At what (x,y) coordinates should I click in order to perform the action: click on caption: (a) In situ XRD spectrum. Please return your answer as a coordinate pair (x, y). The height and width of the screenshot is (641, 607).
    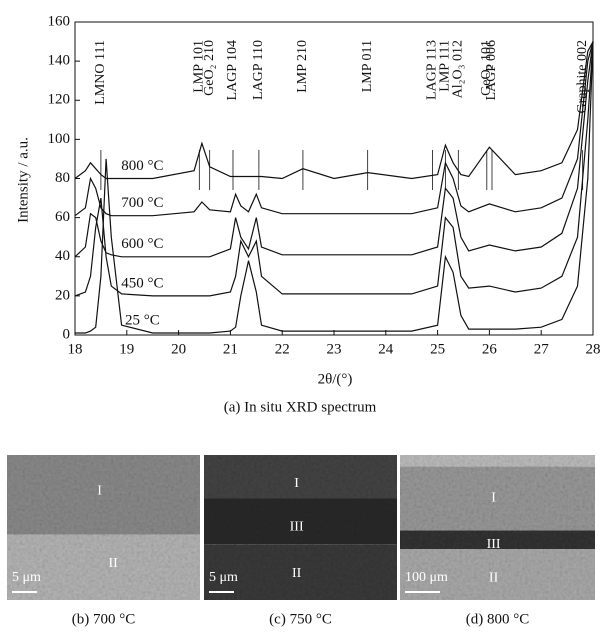
    Looking at the image, I should click on (300, 407).